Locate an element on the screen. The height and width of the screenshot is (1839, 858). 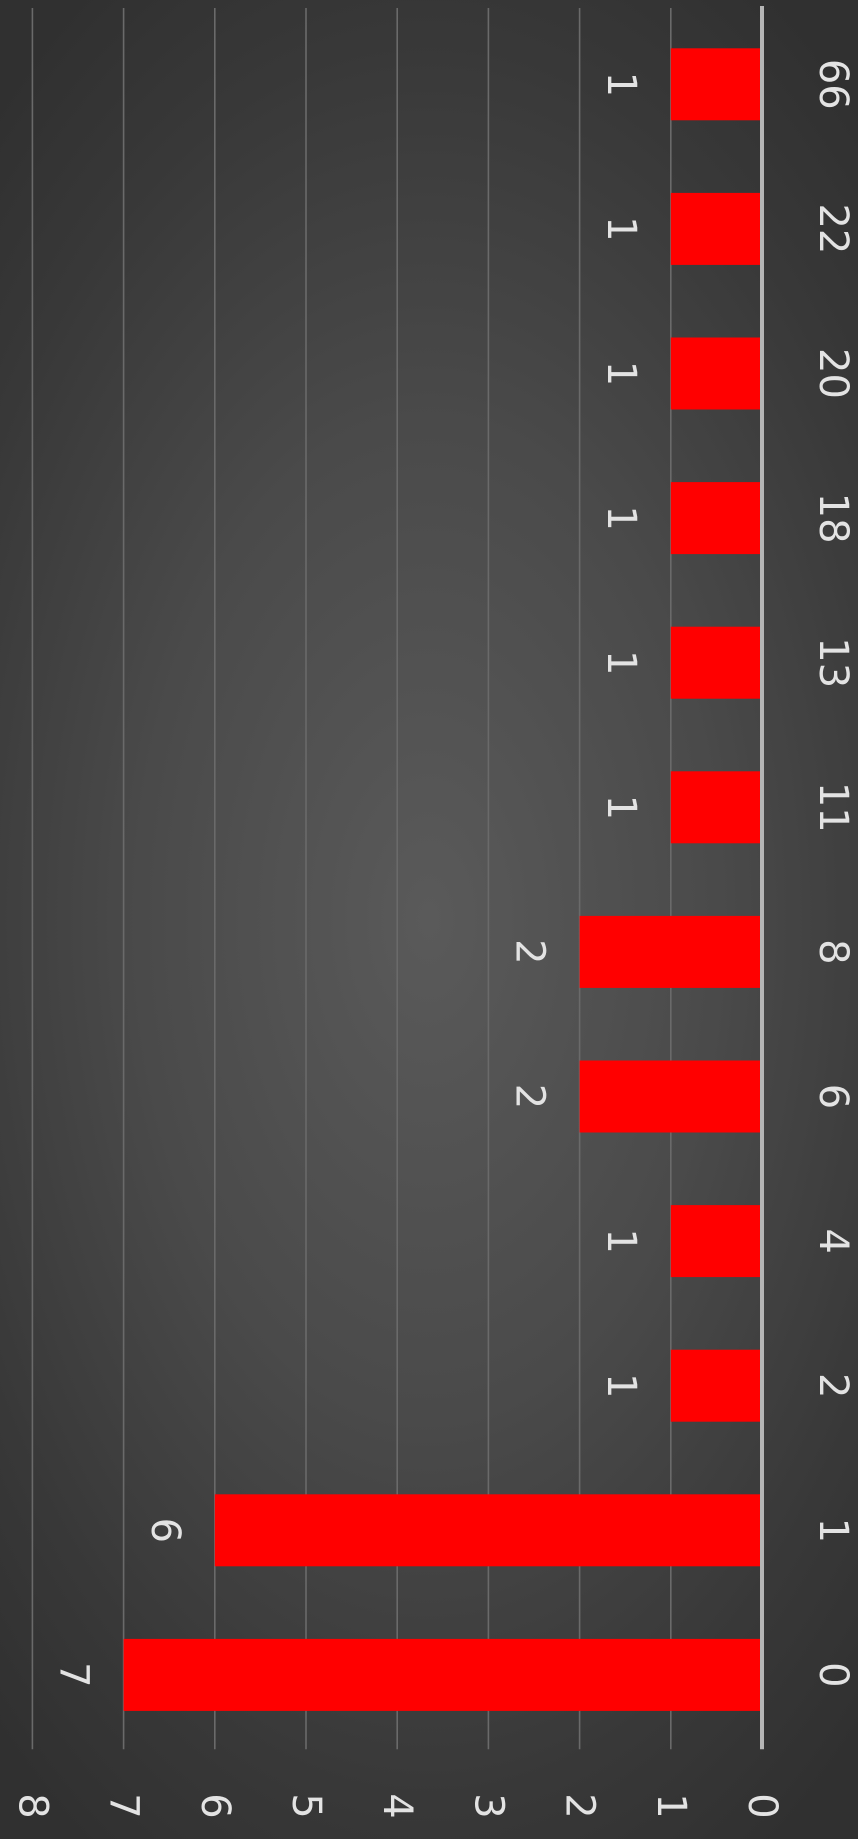
category-tick-label: 20 is located at coordinates (833, 373).